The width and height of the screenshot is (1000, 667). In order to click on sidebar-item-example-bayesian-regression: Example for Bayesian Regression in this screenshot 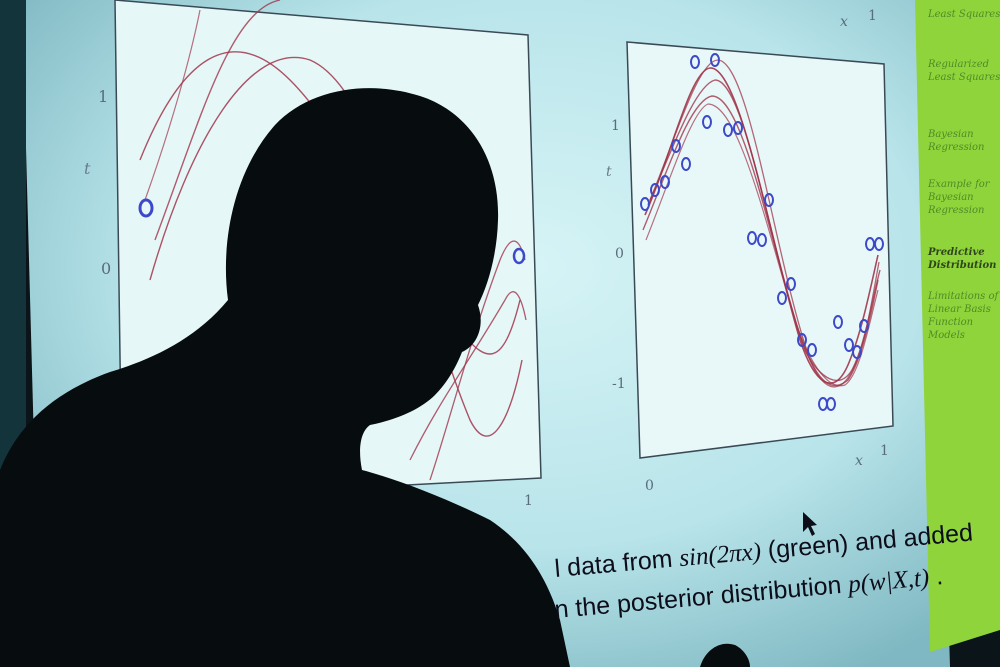, I will do `click(959, 197)`.